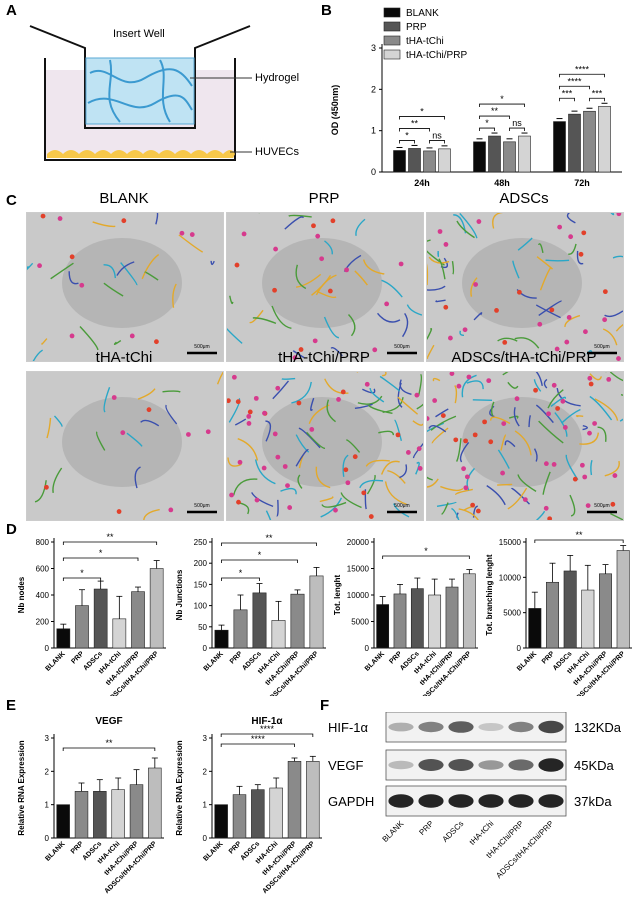  Describe the element at coordinates (373, 89) in the screenshot. I see `y-tick-label: 2` at that location.